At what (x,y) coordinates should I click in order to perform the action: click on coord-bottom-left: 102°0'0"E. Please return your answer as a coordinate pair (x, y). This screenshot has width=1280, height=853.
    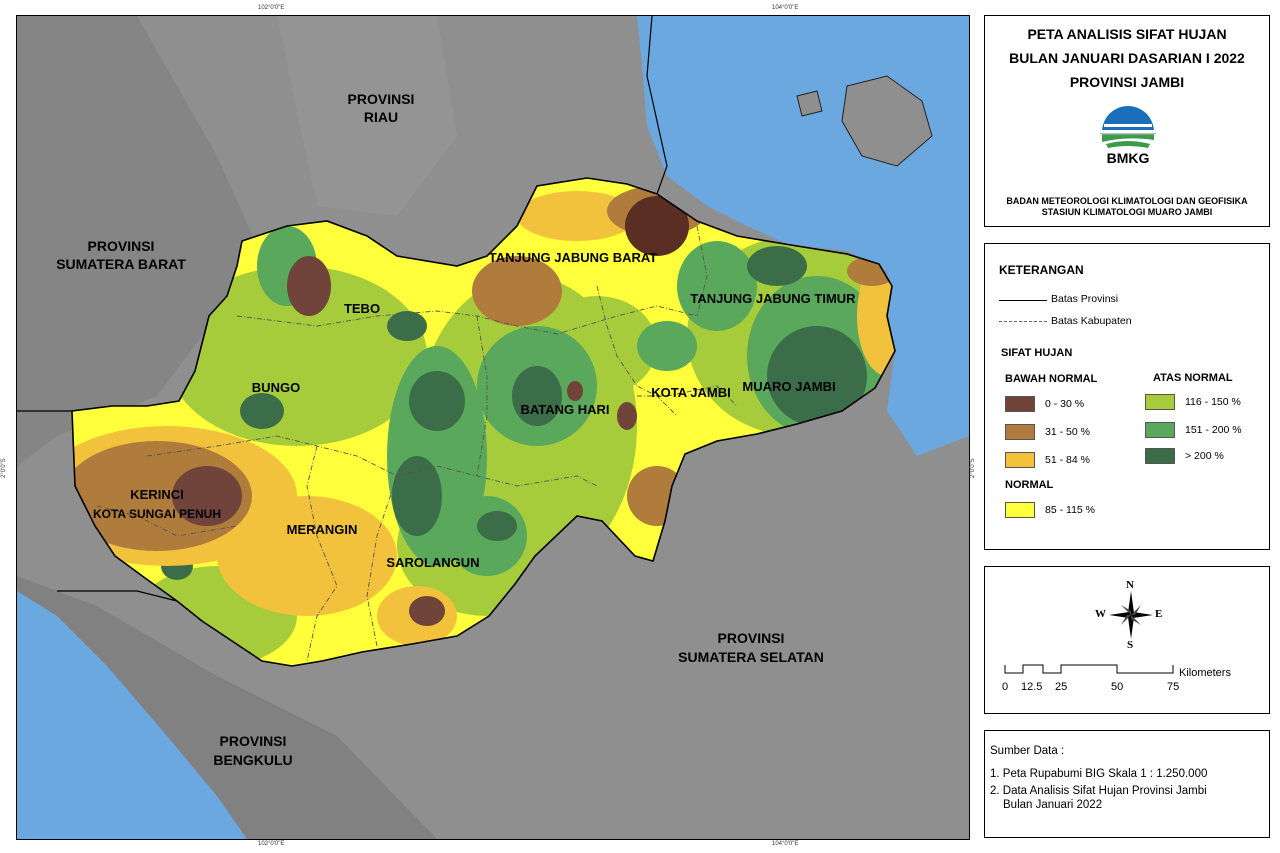
    Looking at the image, I should click on (271, 844).